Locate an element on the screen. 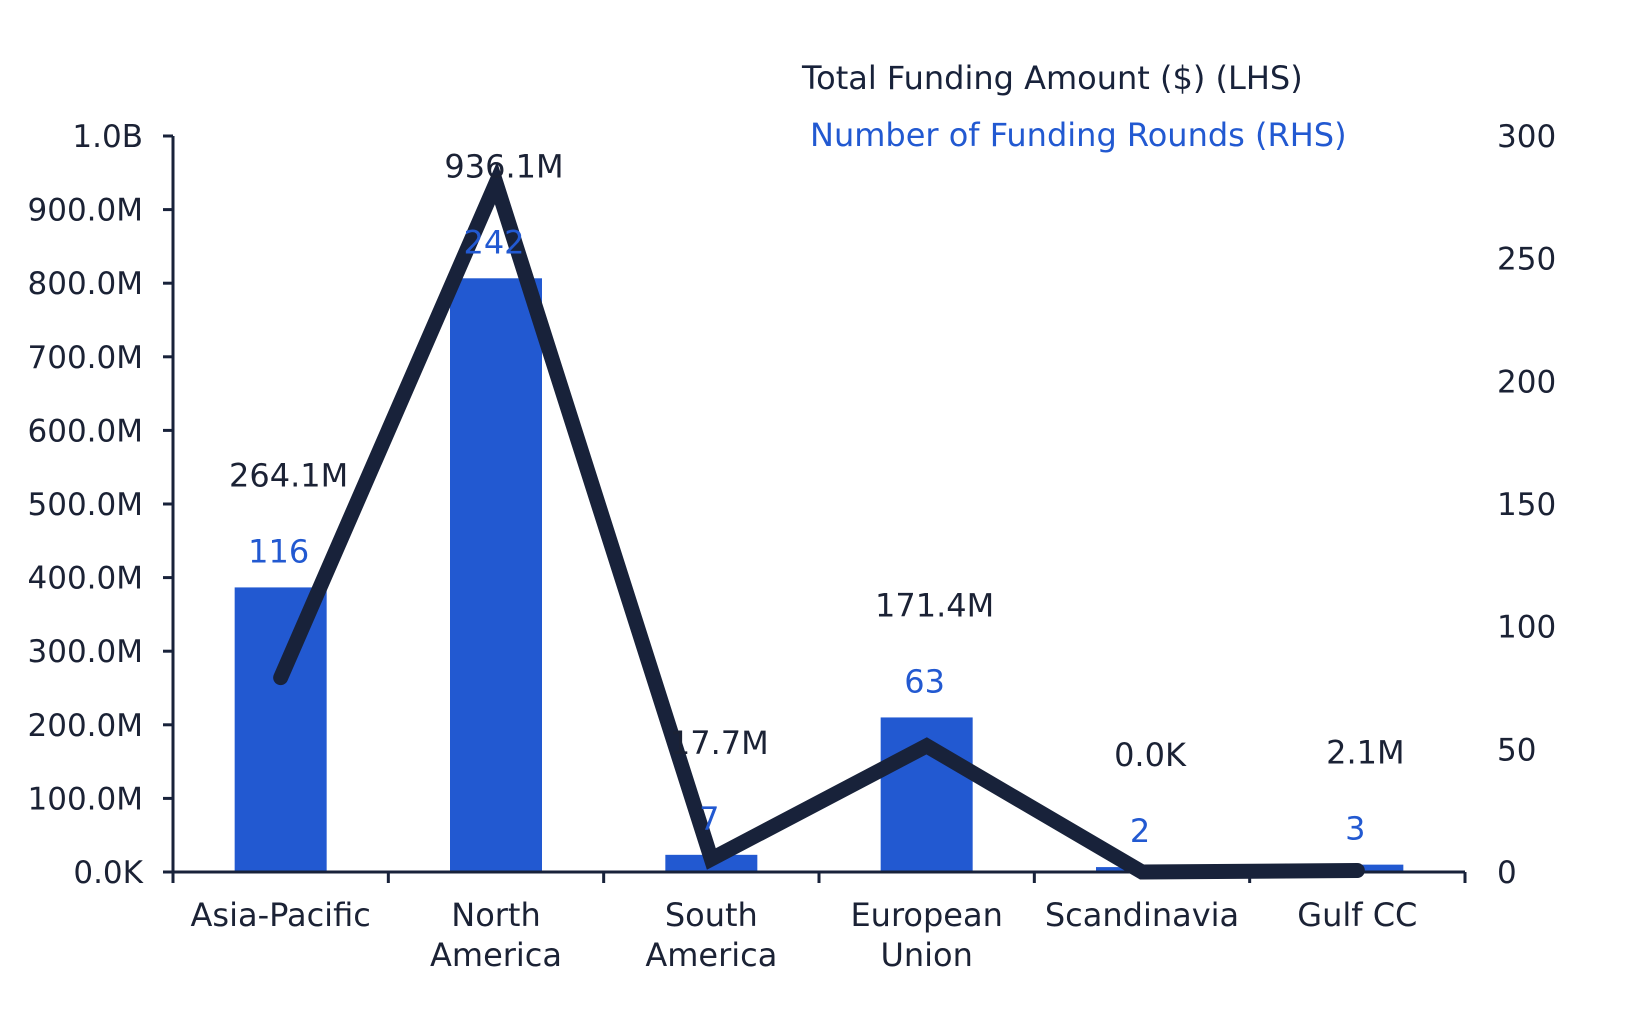 Image resolution: width=1640 pixels, height=1028 pixels. category-label-0: Asia-Pacific is located at coordinates (281, 915).